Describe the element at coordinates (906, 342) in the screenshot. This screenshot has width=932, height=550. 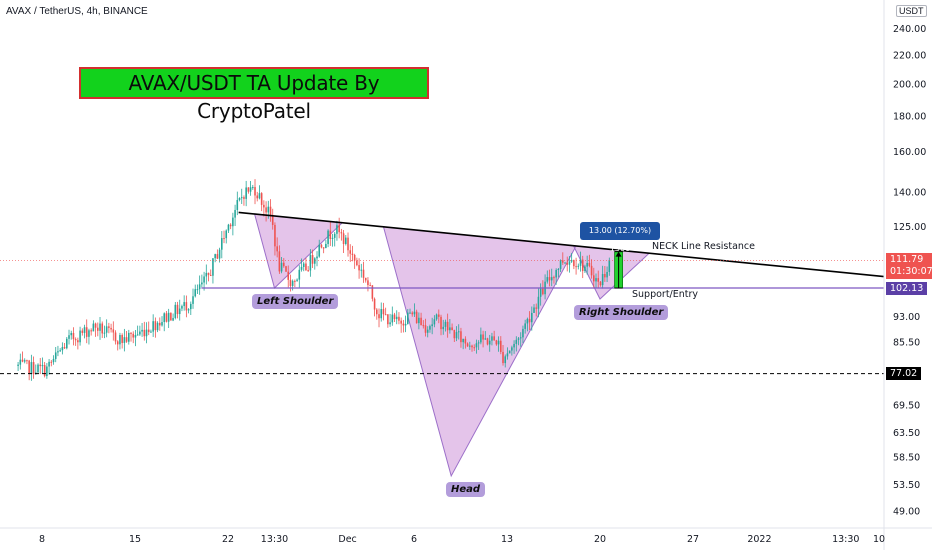
I see `price-tick-label: 85.50` at that location.